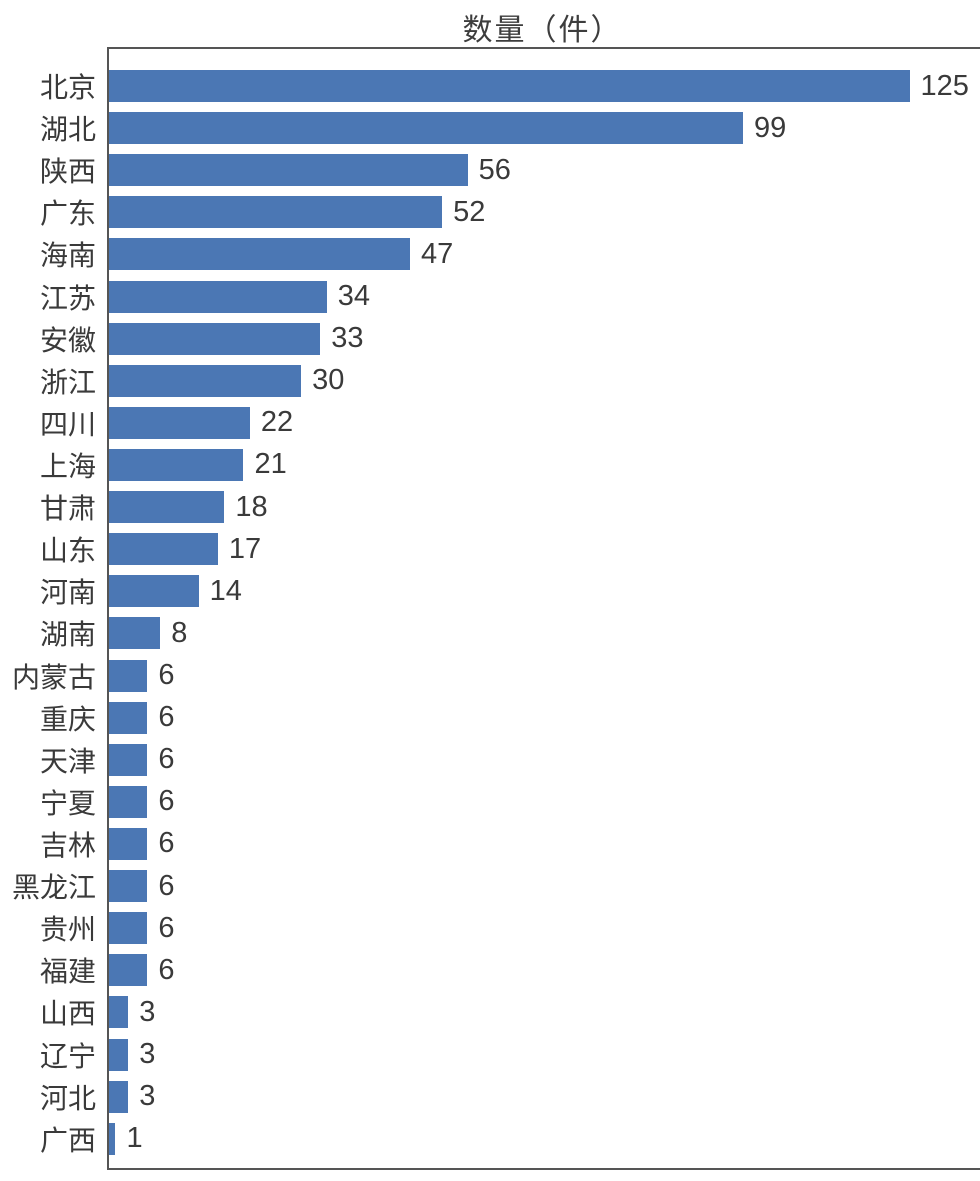 This screenshot has height=1181, width=980. Describe the element at coordinates (67, 930) in the screenshot. I see `category-label: 贵州` at that location.